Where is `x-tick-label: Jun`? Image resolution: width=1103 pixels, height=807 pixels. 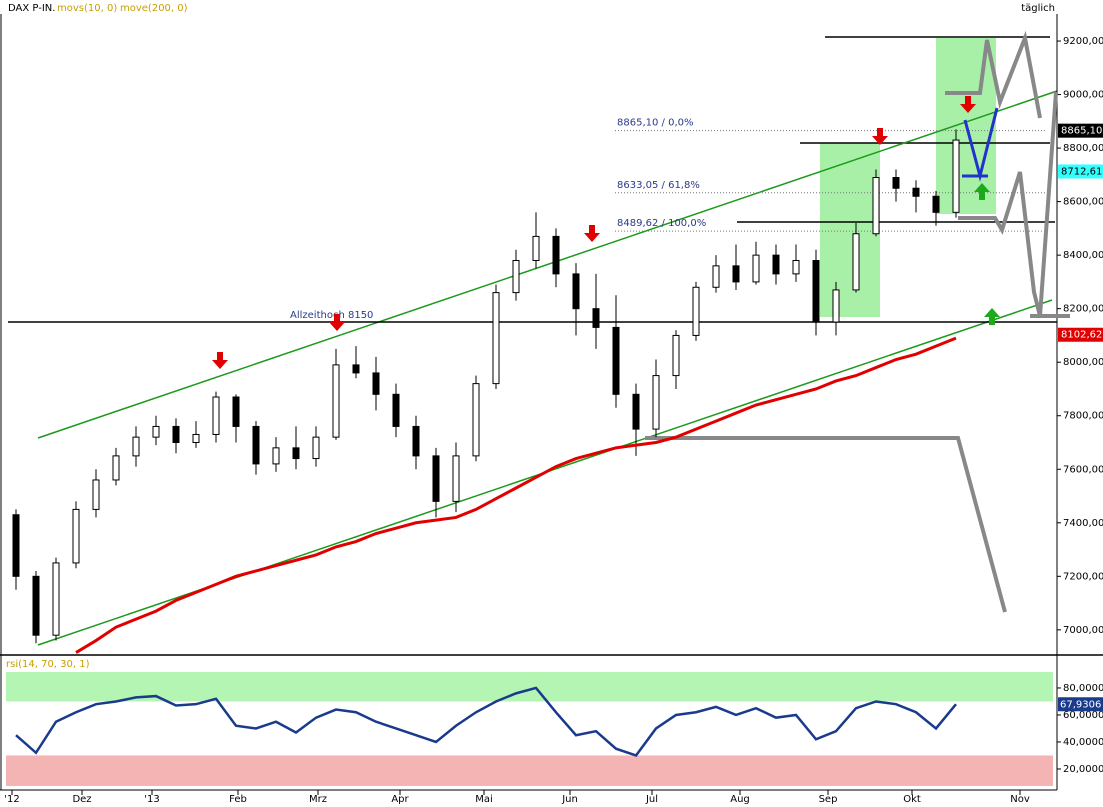
x-tick-label: Jun is located at coordinates (569, 799).